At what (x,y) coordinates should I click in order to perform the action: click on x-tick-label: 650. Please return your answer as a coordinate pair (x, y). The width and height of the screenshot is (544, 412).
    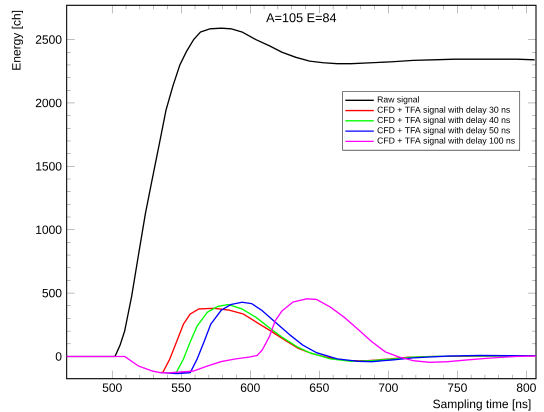
    Looking at the image, I should click on (319, 387).